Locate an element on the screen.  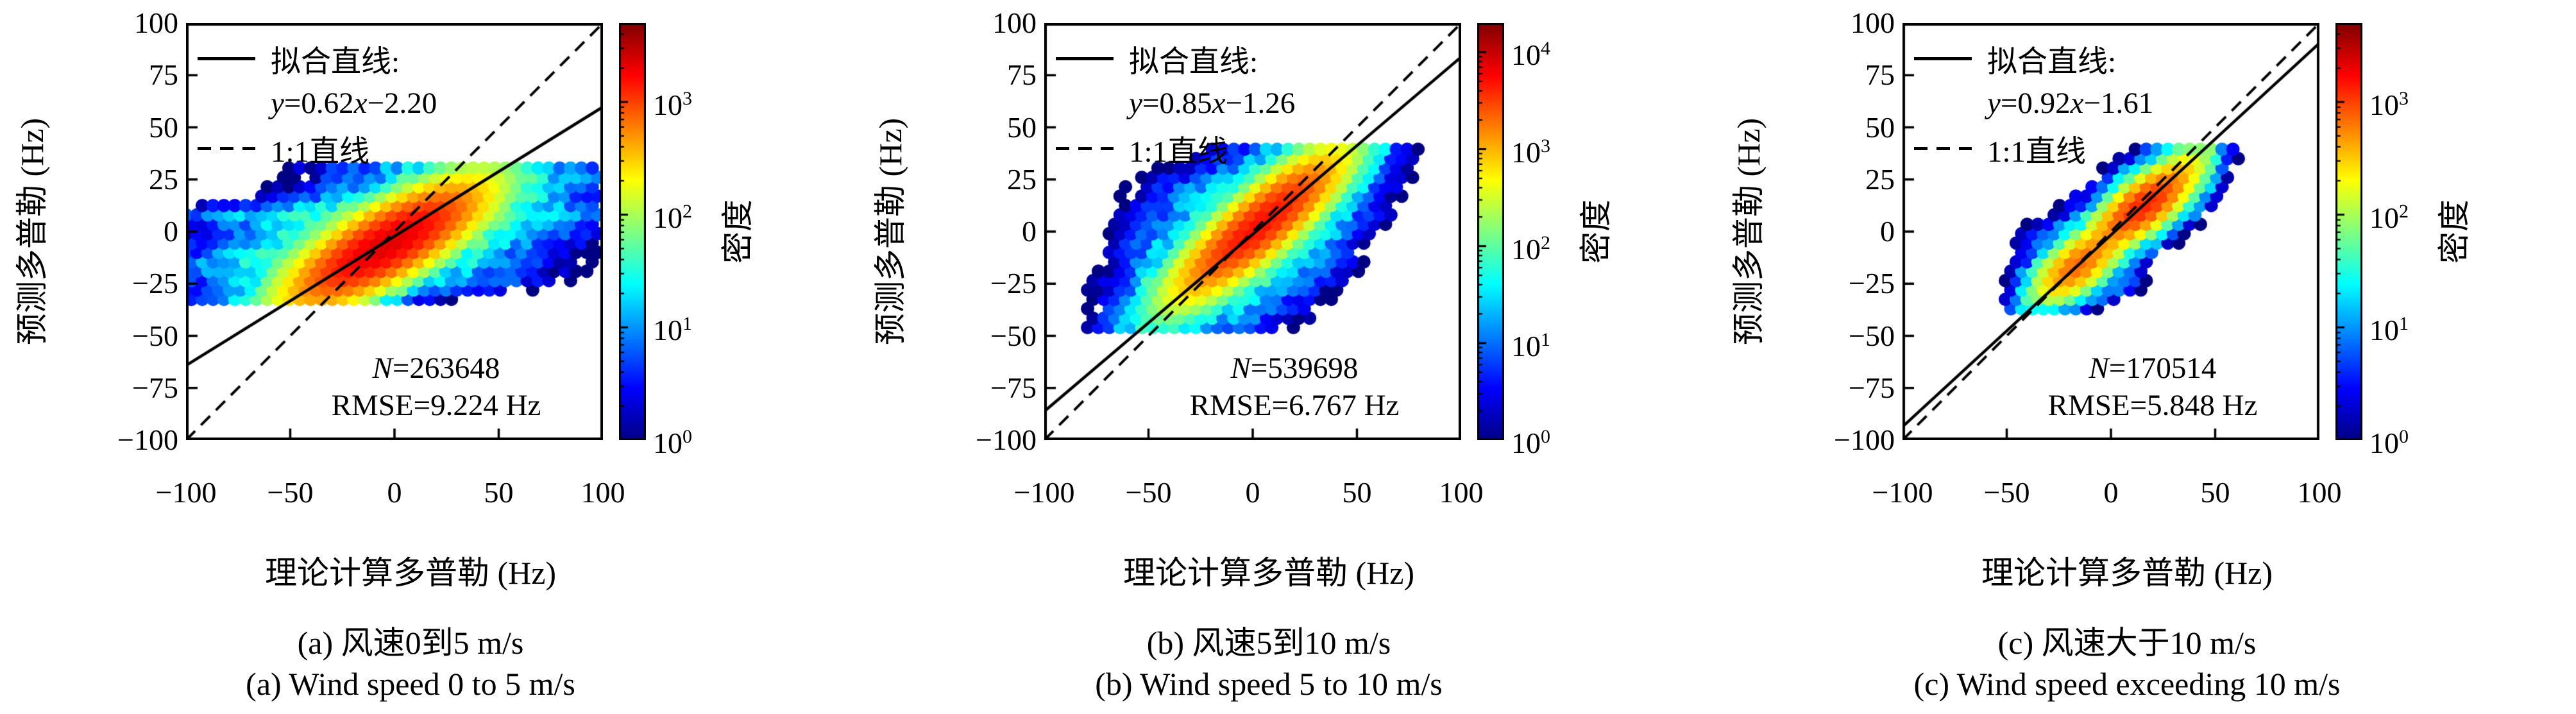
colorbar-tick-label: 10² is located at coordinates (2389, 217).